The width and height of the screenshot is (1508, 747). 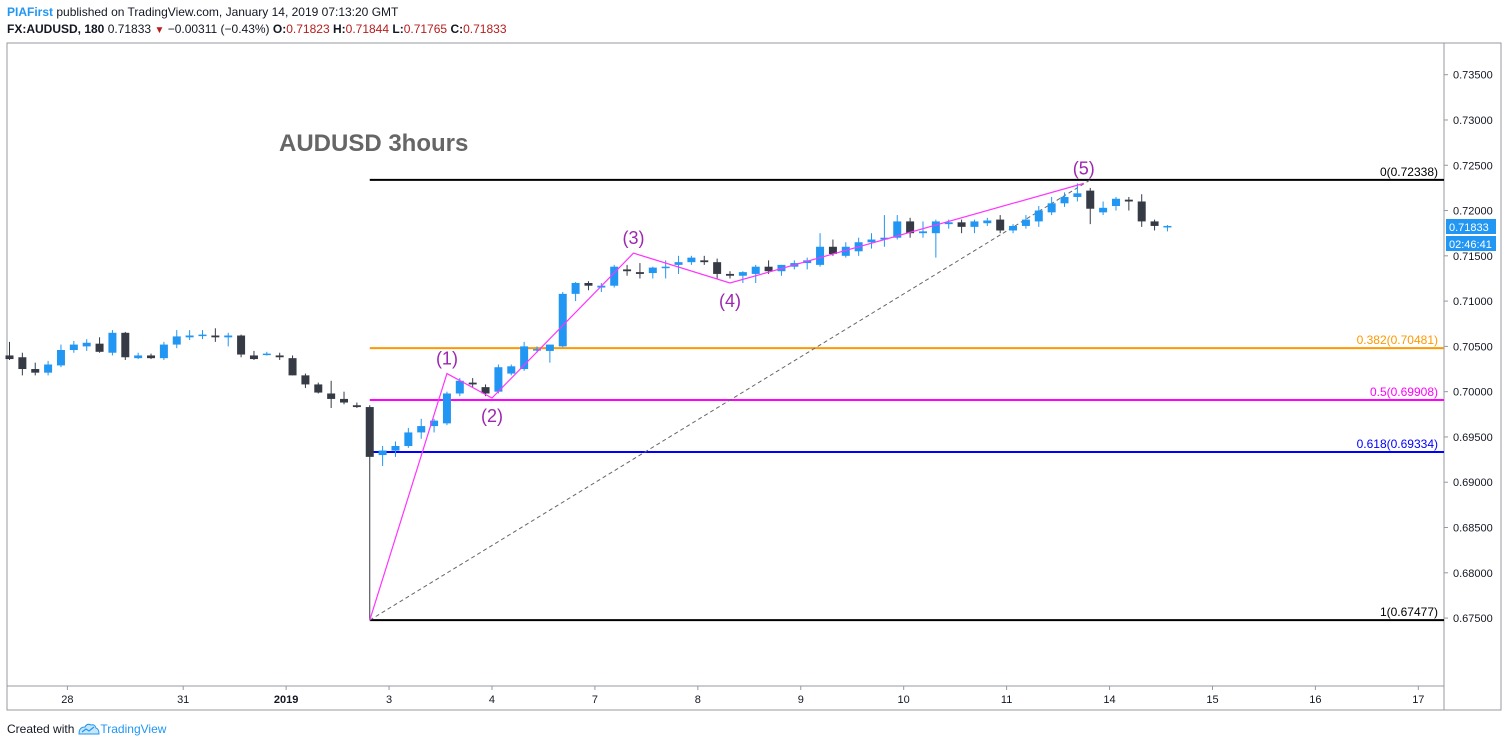 What do you see at coordinates (1469, 228) in the screenshot?
I see `last-price-label: 0.71833` at bounding box center [1469, 228].